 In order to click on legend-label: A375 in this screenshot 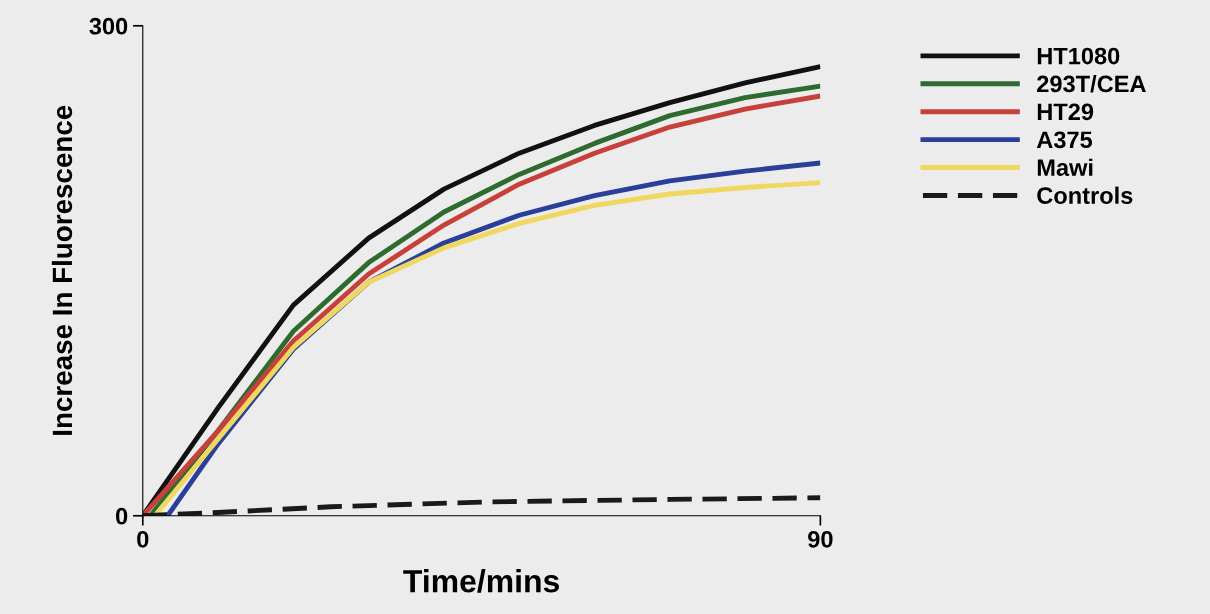, I will do `click(1064, 140)`.